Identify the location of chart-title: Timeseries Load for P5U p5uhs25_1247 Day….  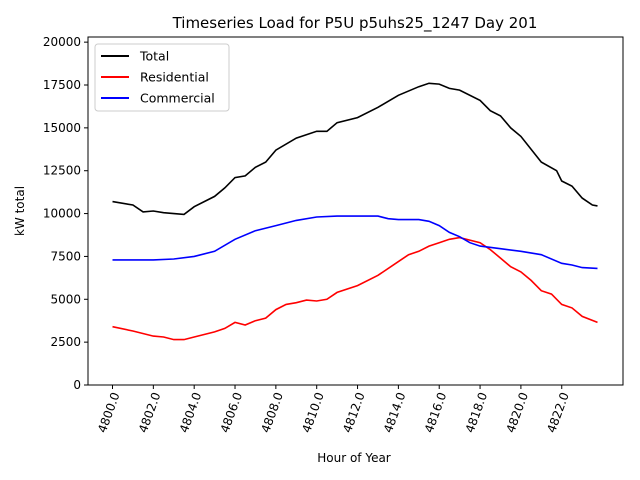
(355, 23).